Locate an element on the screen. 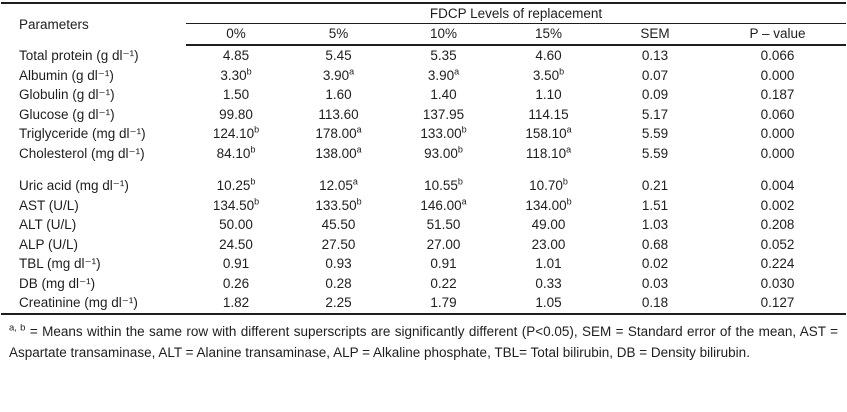 The height and width of the screenshot is (412, 847). cell-value: 5.45 is located at coordinates (338, 55).